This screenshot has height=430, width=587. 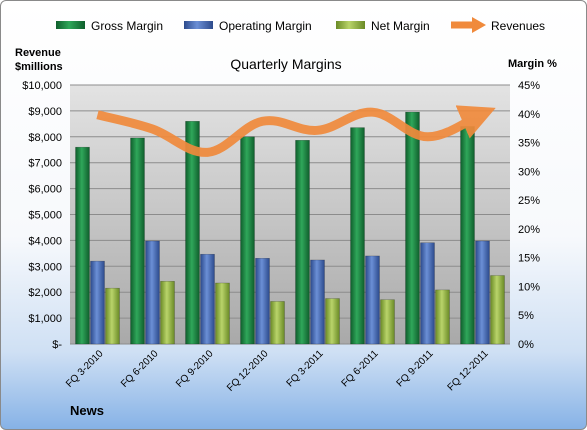 I want to click on legend-label-operating-margin: Operating Margin, so click(x=265, y=26).